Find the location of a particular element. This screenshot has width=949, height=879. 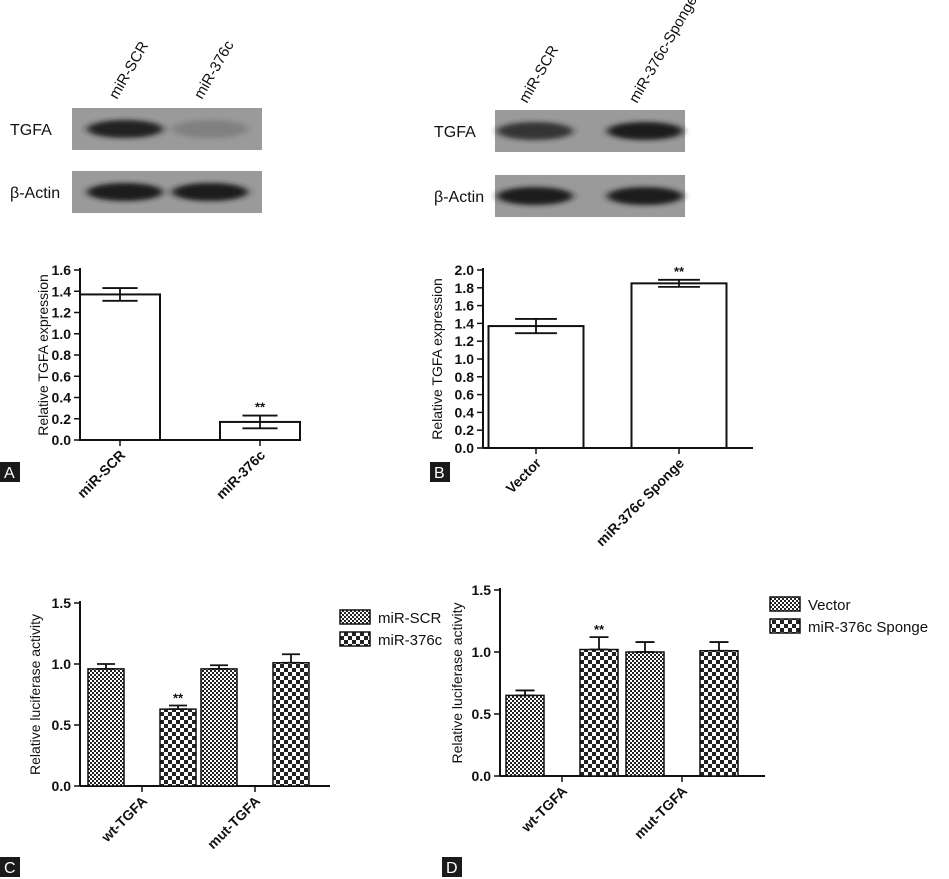

x-tick-label: miR-SCR is located at coordinates (101, 474).